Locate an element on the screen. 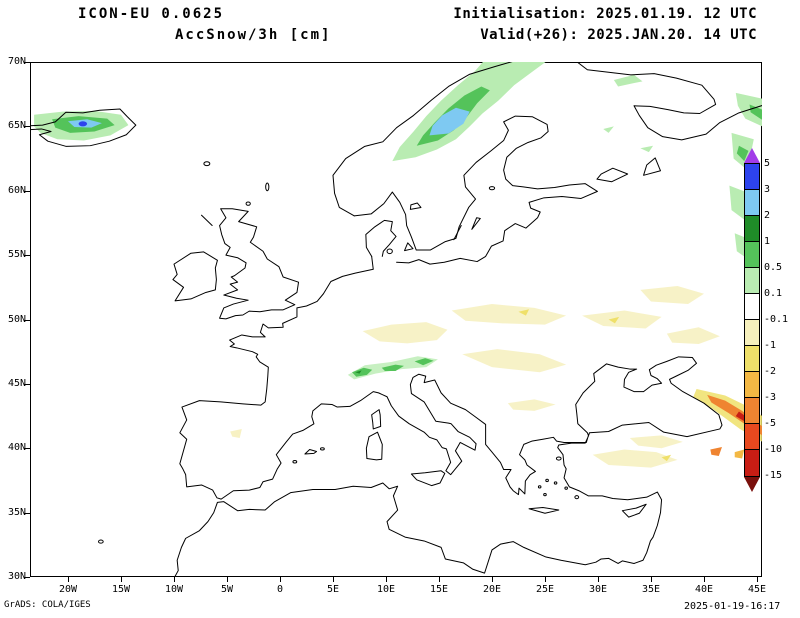  baltic-coastline is located at coordinates (475, 190).